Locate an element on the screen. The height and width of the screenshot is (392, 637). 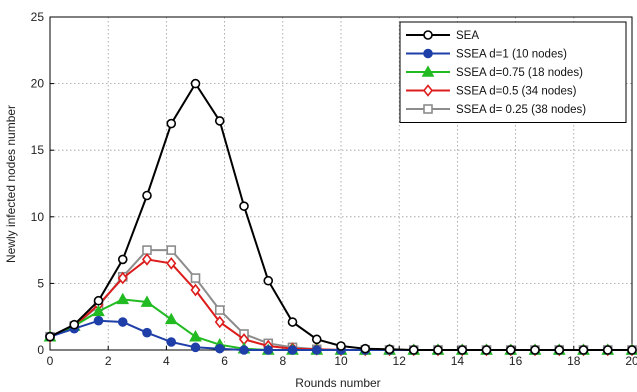
y-tick-label: 15 is located at coordinates (38, 150).